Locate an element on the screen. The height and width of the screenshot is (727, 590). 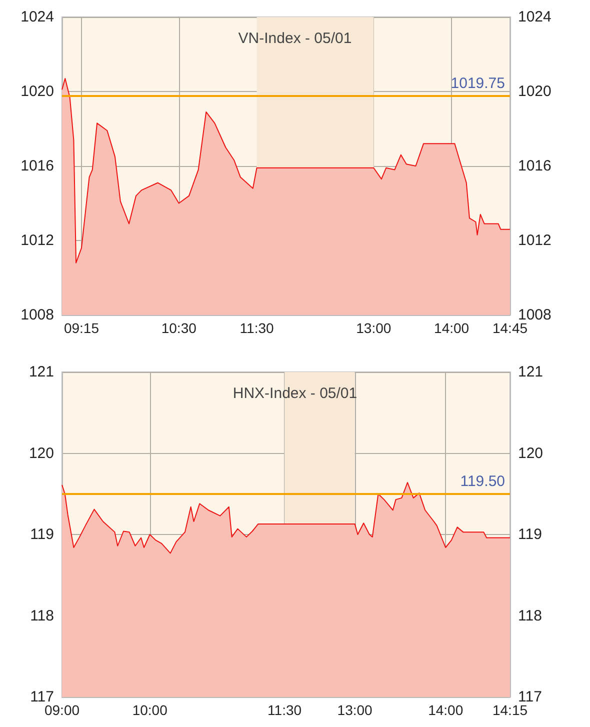
y2-tick-label: 119 is located at coordinates (530, 534).